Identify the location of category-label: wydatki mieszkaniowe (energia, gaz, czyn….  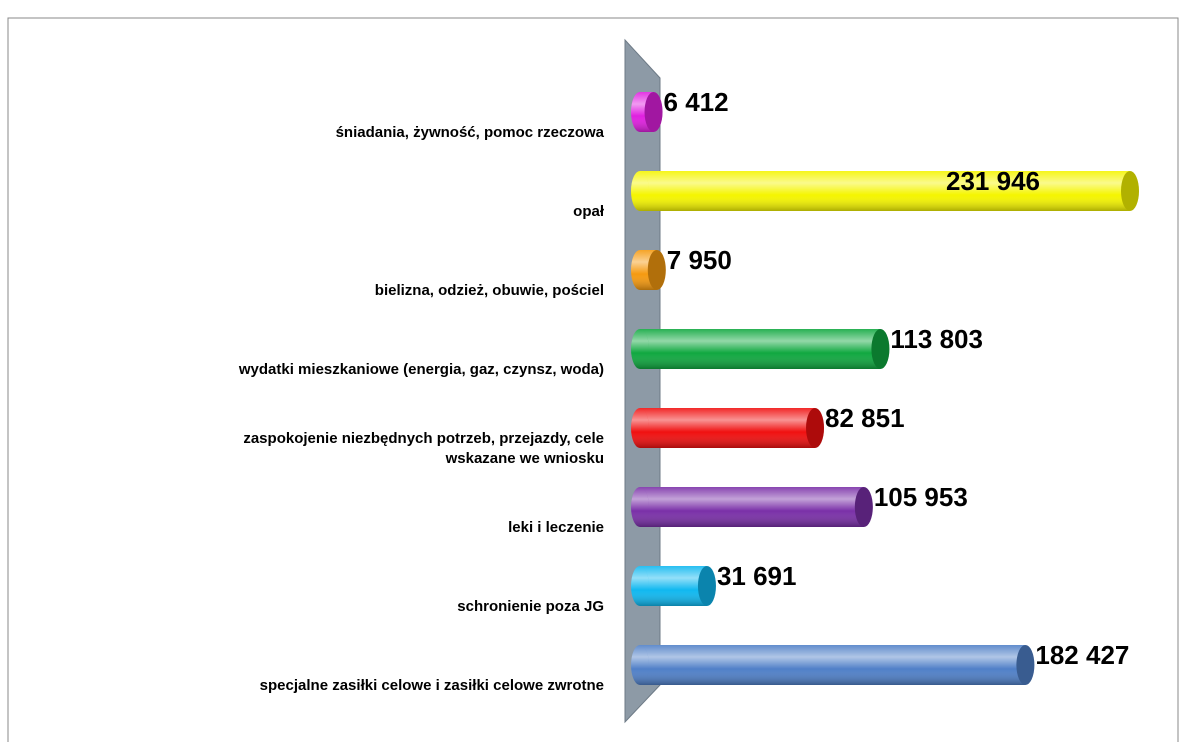
(421, 369).